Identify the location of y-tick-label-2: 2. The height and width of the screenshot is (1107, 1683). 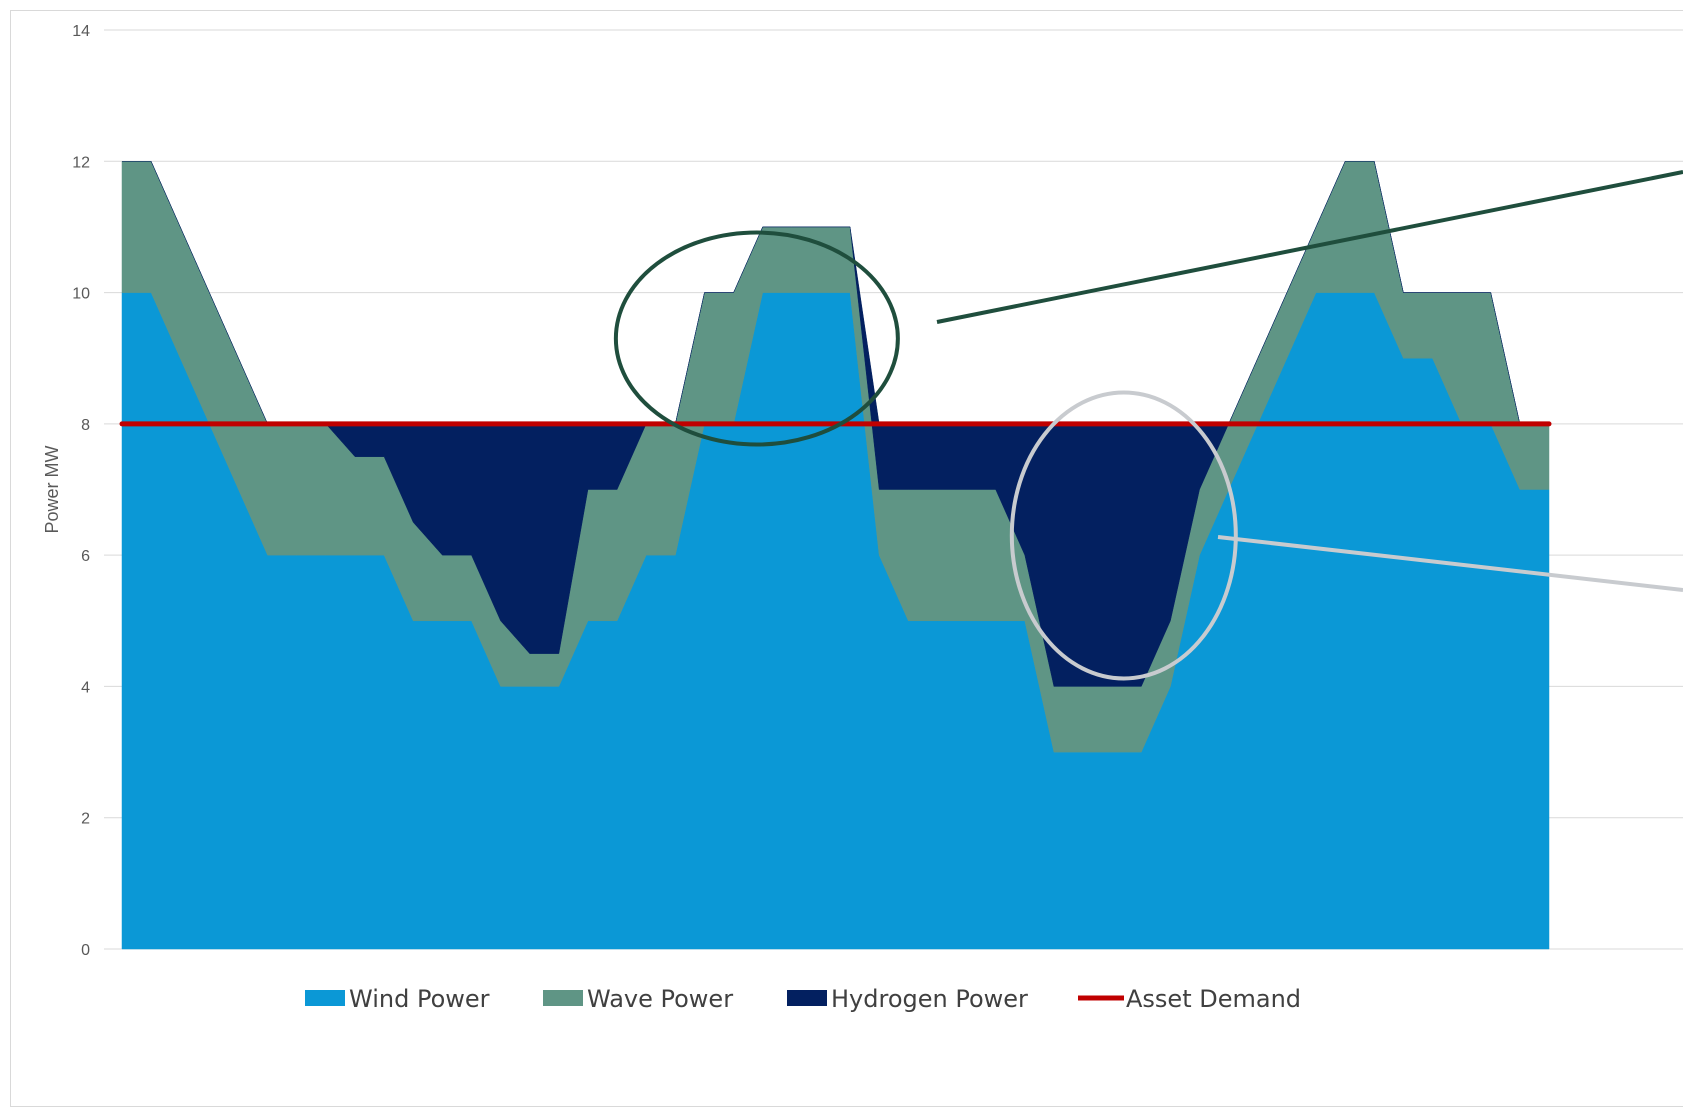
(85, 819).